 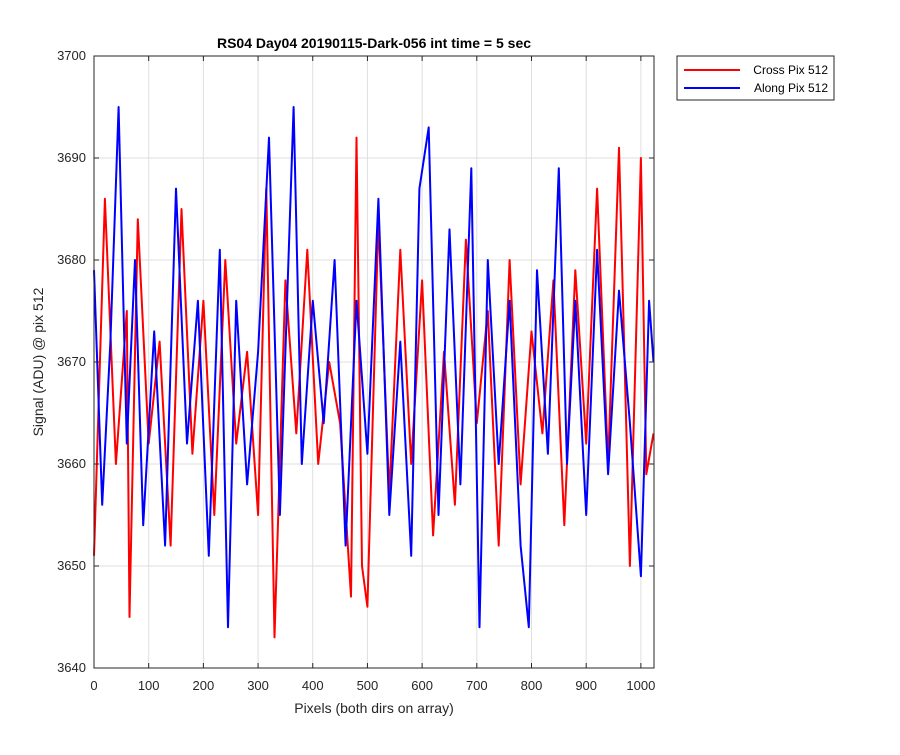 What do you see at coordinates (422, 685) in the screenshot?
I see `x-tick-label: 600` at bounding box center [422, 685].